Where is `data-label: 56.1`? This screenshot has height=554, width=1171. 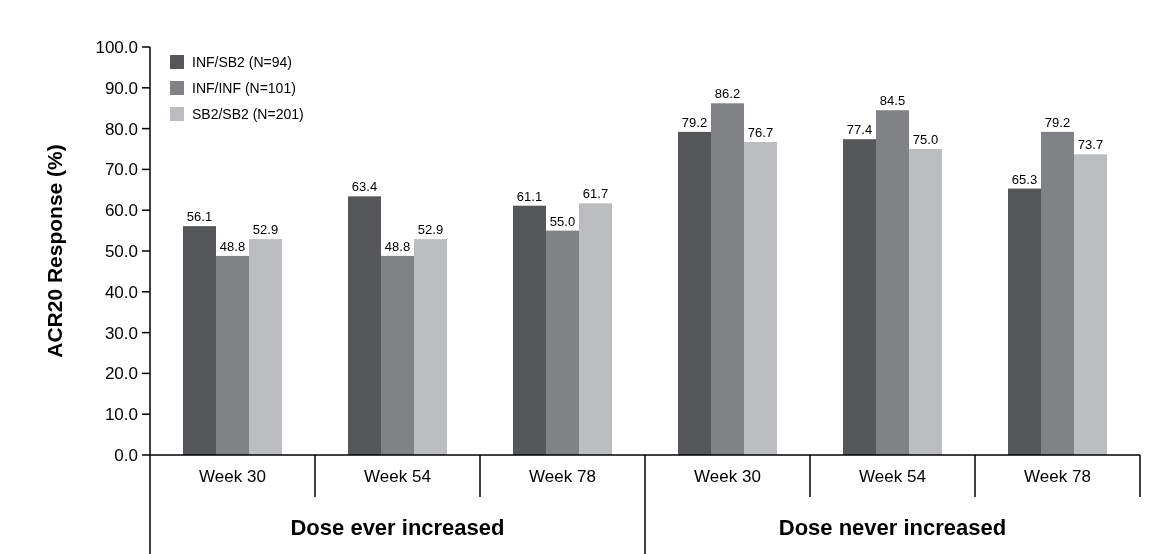
data-label: 56.1 is located at coordinates (199, 217).